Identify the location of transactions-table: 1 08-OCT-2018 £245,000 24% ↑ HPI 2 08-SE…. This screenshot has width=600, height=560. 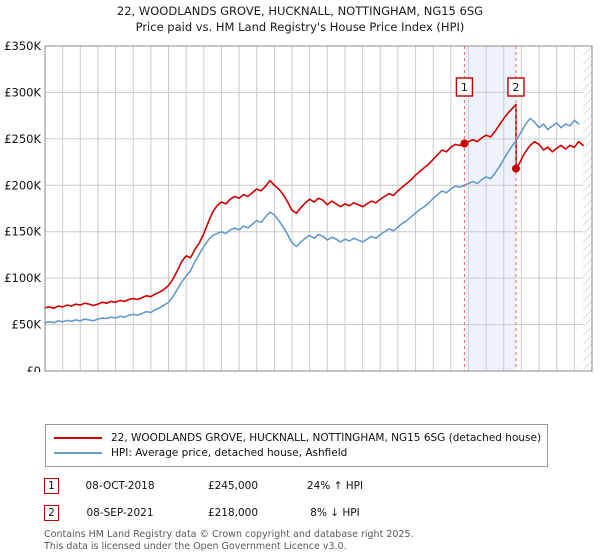
(254, 499).